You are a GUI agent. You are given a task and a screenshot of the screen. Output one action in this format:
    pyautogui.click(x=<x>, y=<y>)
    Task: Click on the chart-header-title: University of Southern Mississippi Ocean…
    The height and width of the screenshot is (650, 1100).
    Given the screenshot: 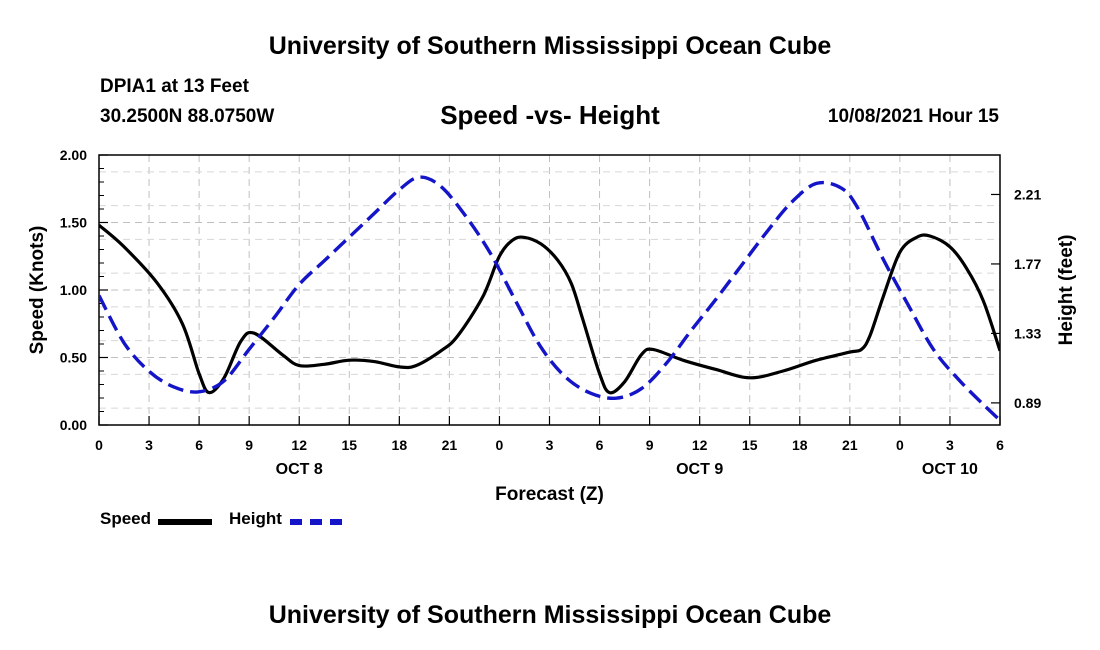 What is the action you would take?
    pyautogui.click(x=550, y=46)
    